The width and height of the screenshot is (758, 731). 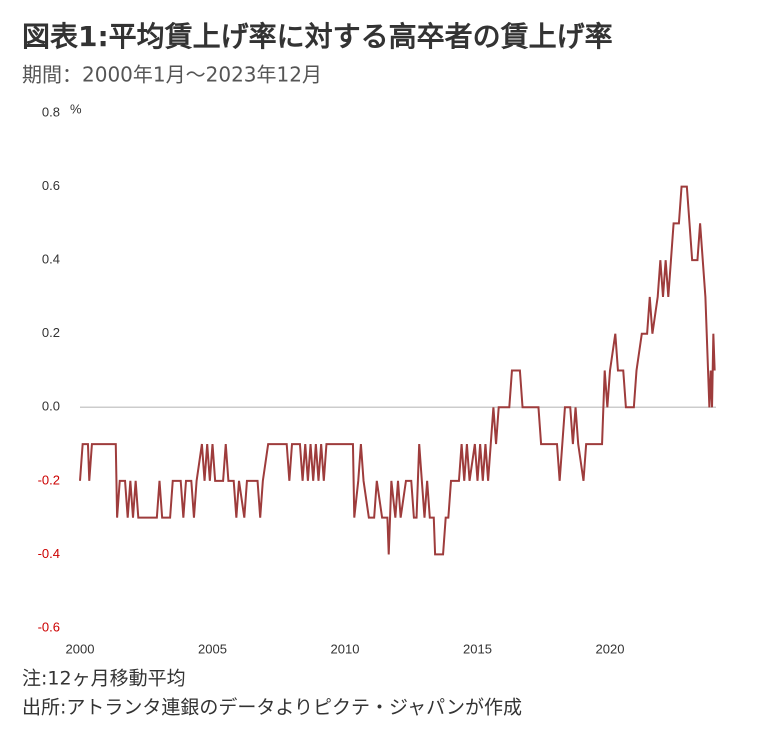 What do you see at coordinates (104, 679) in the screenshot?
I see `note: 注:12ヶ月移動平均` at bounding box center [104, 679].